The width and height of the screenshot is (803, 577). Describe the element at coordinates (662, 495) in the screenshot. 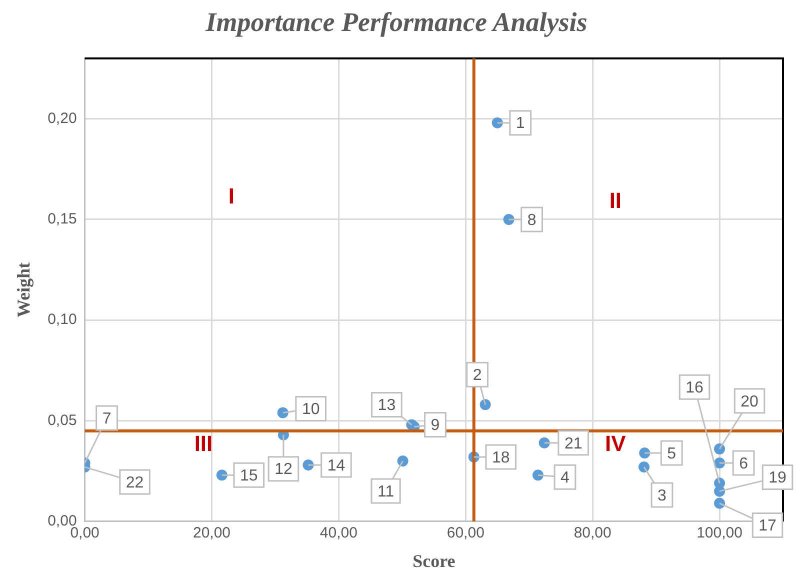

I see `series-label: 3` at that location.